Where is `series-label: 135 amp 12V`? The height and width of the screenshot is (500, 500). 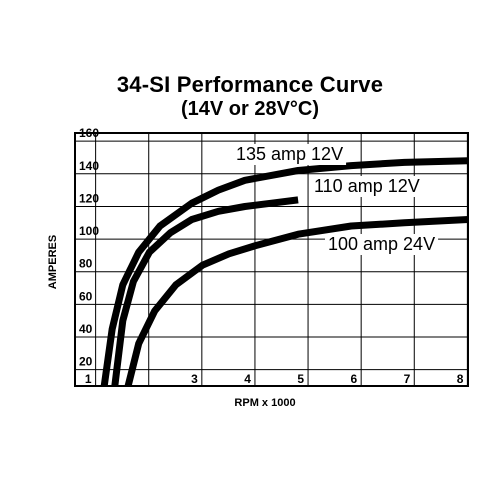
series-label: 135 amp 12V is located at coordinates (289, 154).